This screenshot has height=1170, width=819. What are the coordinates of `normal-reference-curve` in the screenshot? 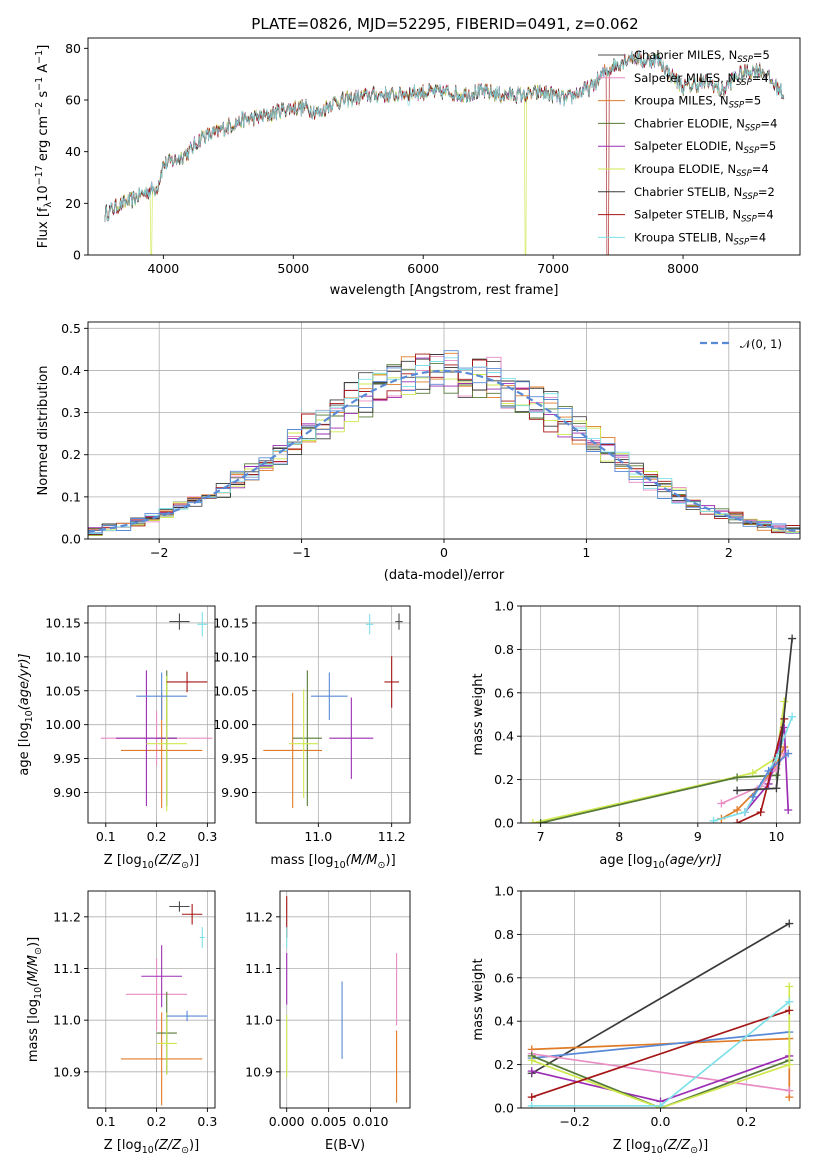 It's located at (444, 451).